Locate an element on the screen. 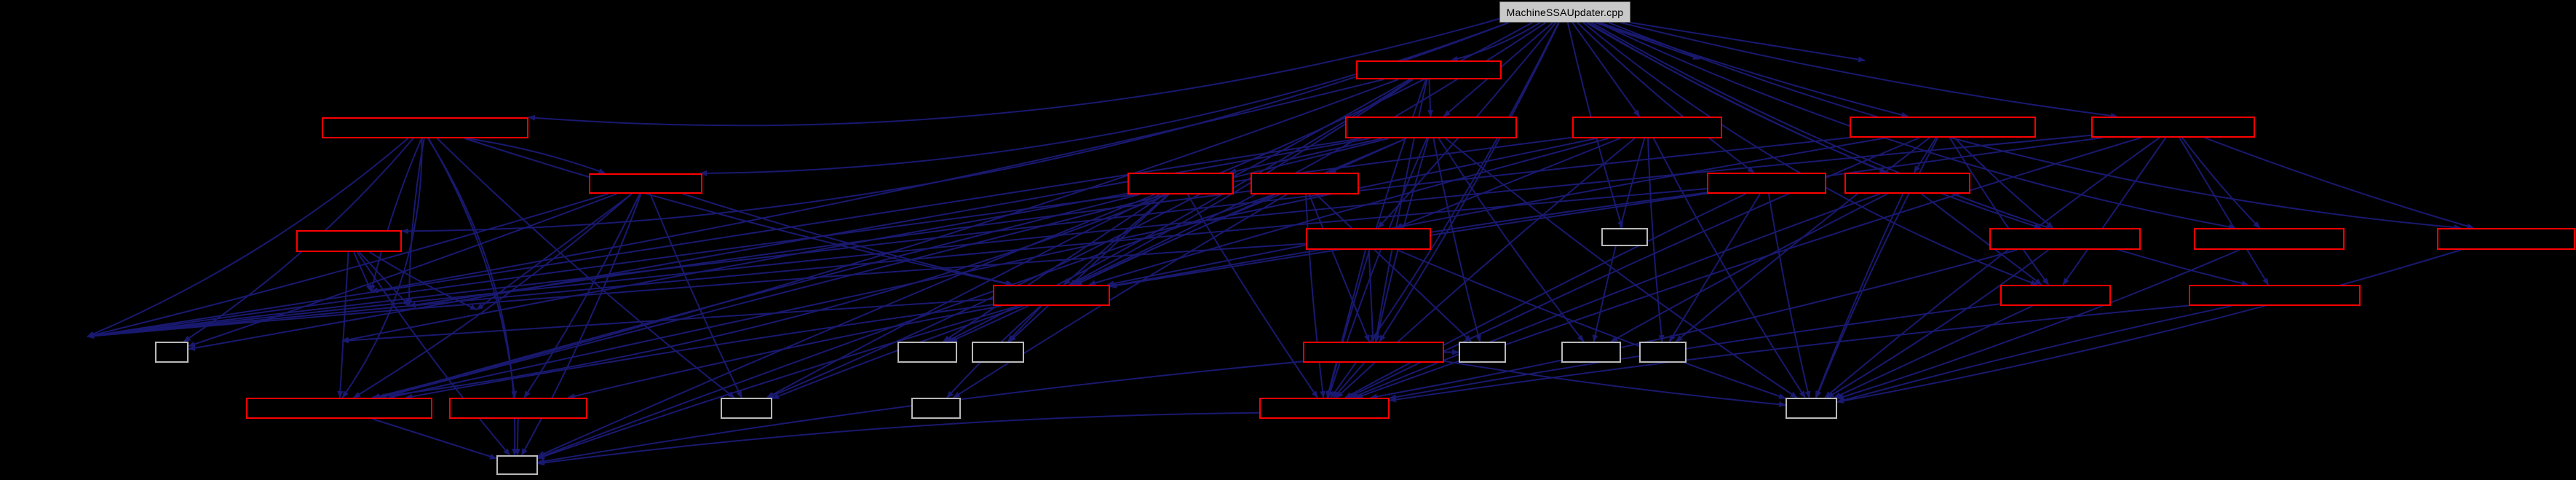 The image size is (2576, 480). graph-node-w9 is located at coordinates (1811, 408).